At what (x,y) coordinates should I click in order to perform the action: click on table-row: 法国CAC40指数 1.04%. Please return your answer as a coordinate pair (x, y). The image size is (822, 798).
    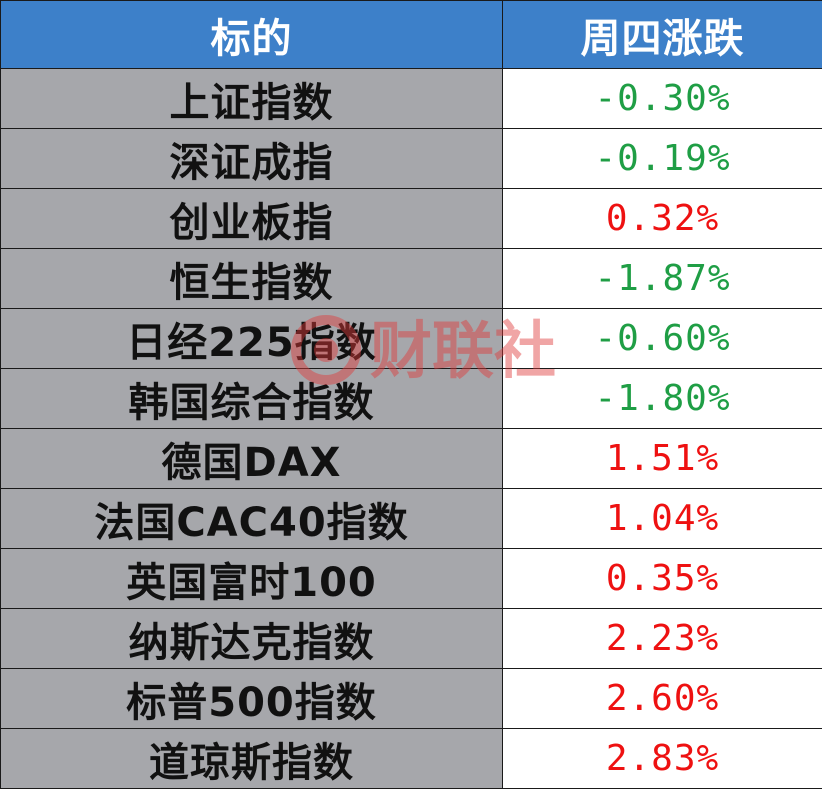
    Looking at the image, I should click on (411, 518).